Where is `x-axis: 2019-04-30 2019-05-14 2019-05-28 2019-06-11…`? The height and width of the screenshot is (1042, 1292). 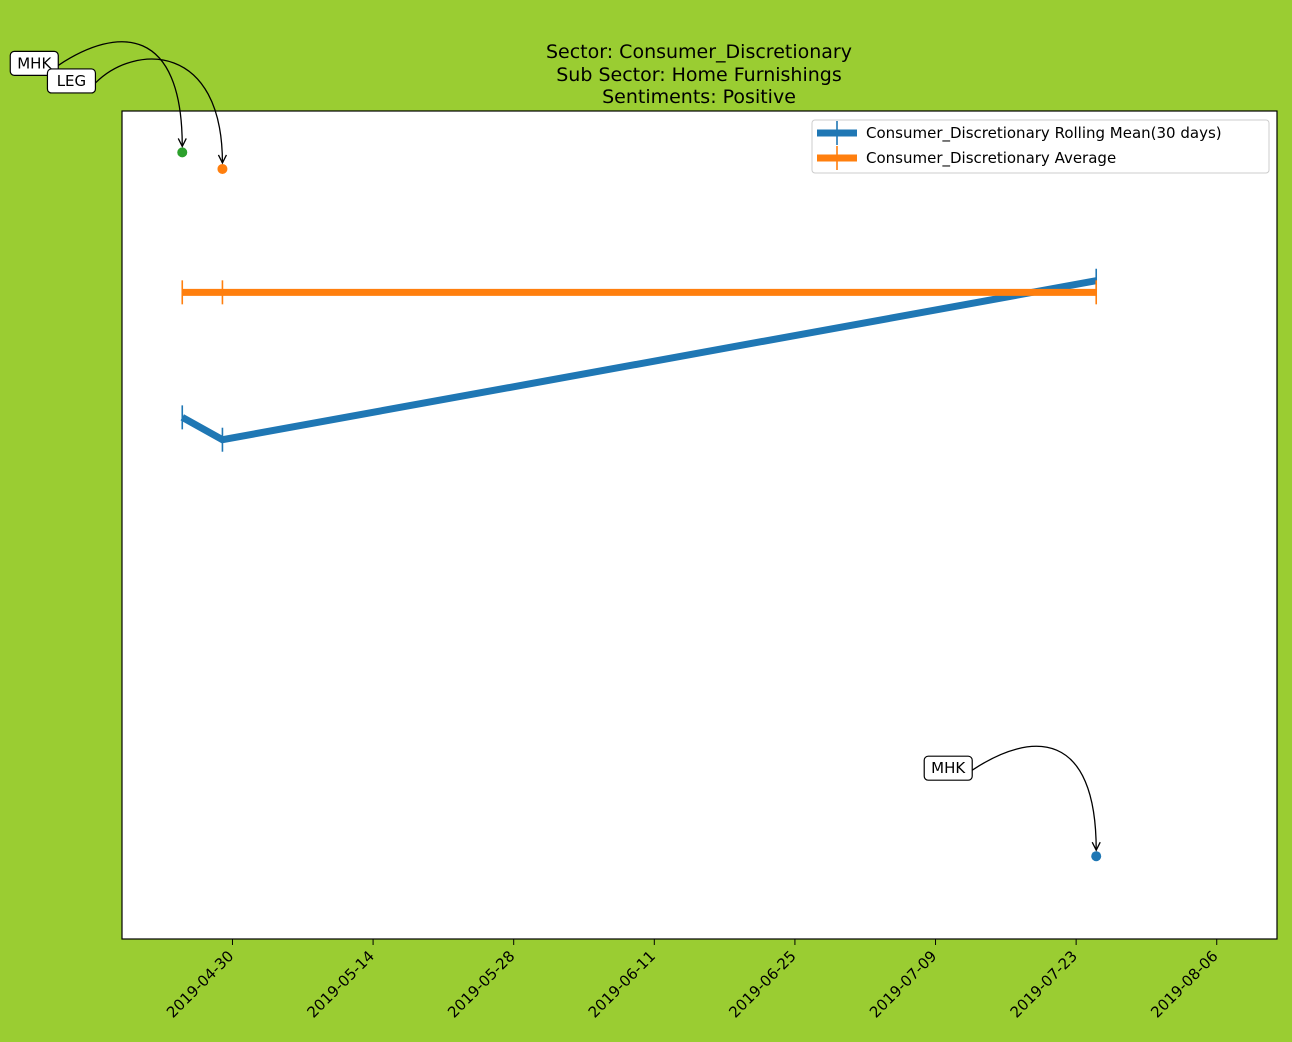
x-axis: 2019-04-30 2019-05-14 2019-05-28 2019-06-11… is located at coordinates (692, 980).